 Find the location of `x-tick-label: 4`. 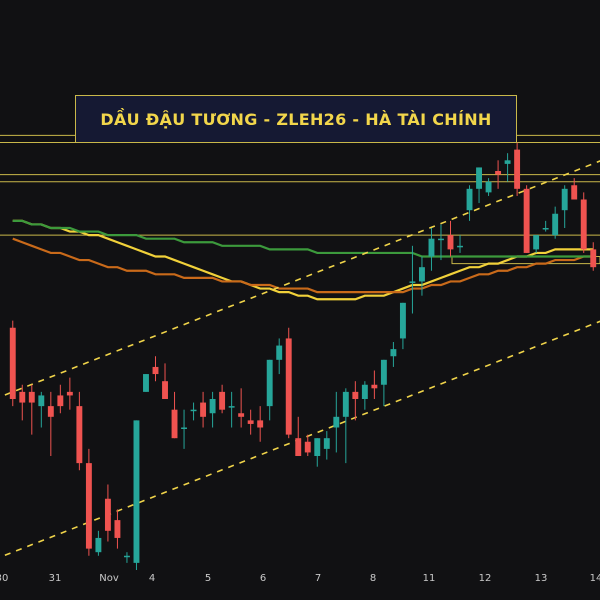

x-tick-label: 4 is located at coordinates (152, 578).